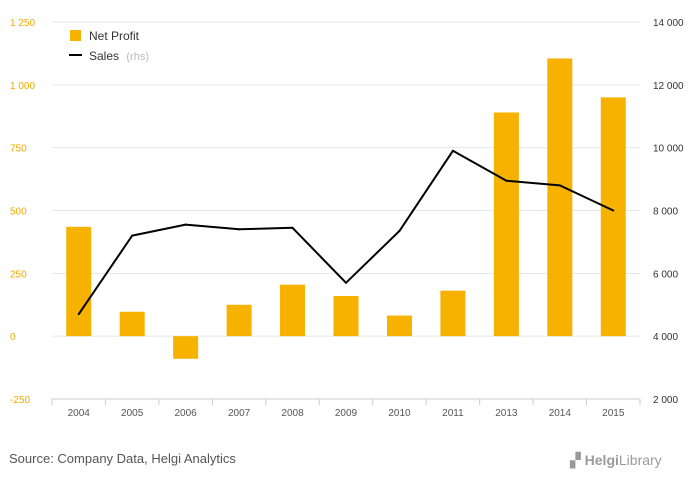 This screenshot has width=700, height=483. I want to click on x-tick-label: 2015, so click(613, 413).